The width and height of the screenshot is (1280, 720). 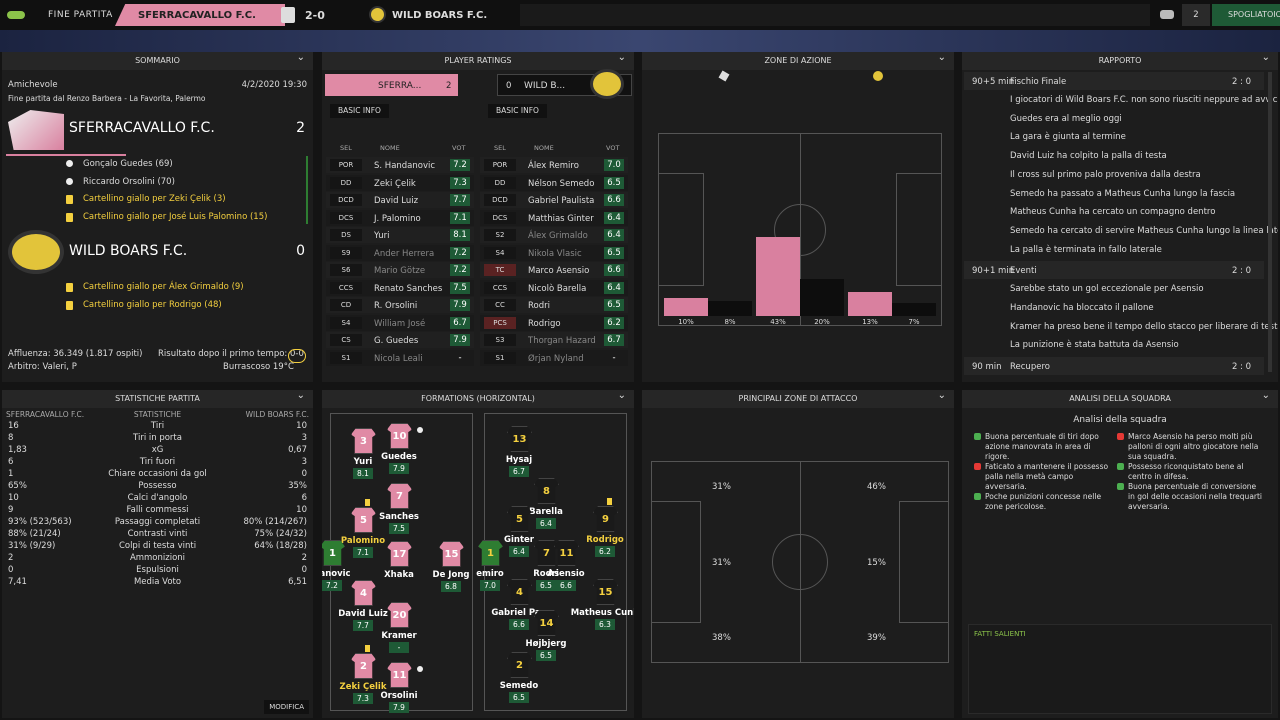 I want to click on away-filter: BASIC INFO, so click(x=517, y=111).